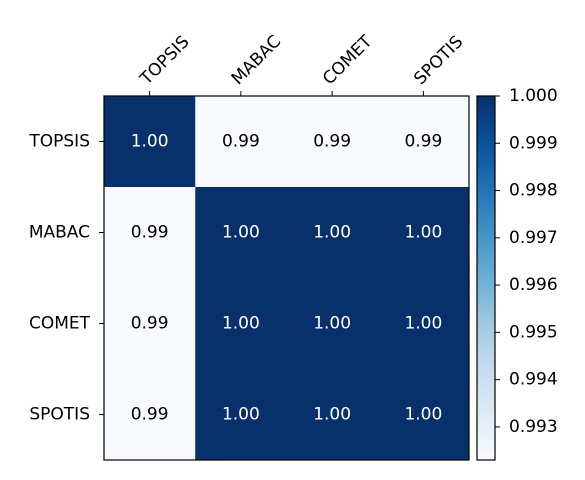  Describe the element at coordinates (533, 238) in the screenshot. I see `colorbar-tick-label: 0.997` at that location.